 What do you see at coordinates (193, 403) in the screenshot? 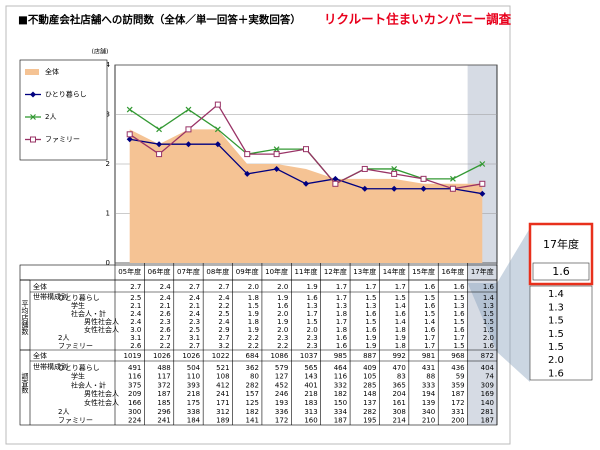
I see `cell: 175` at bounding box center [193, 403].